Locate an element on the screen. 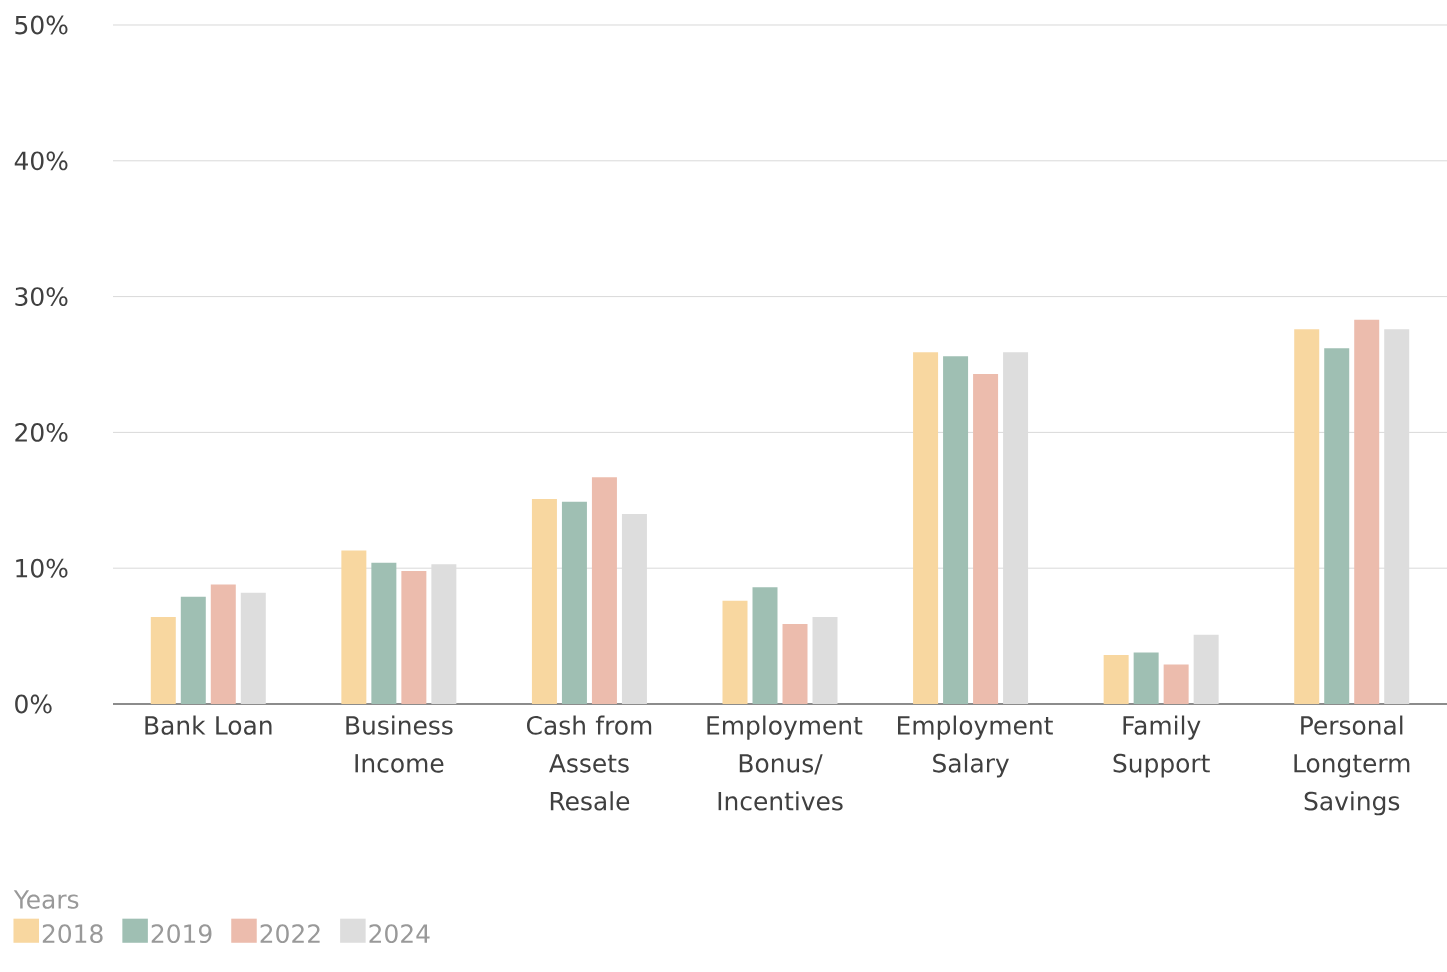 Image resolution: width=1447 pixels, height=972 pixels. x-tick-label: Bank Loan is located at coordinates (208, 725).